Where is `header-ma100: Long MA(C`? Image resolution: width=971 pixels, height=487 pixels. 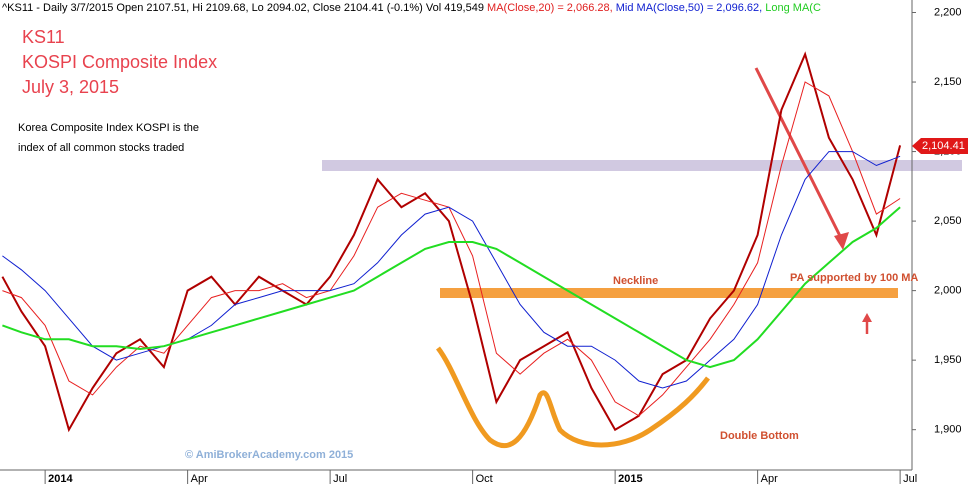
header-ma100: Long MA(C is located at coordinates (793, 8).